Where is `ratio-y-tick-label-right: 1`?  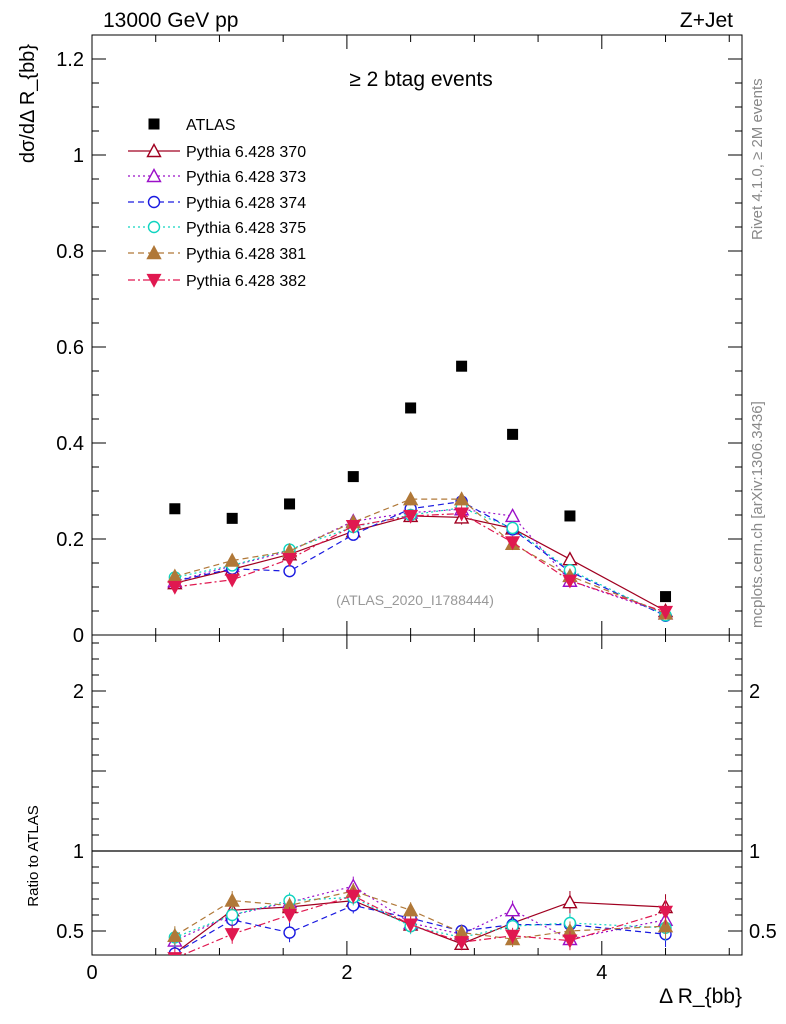 ratio-y-tick-label-right: 1 is located at coordinates (754, 852).